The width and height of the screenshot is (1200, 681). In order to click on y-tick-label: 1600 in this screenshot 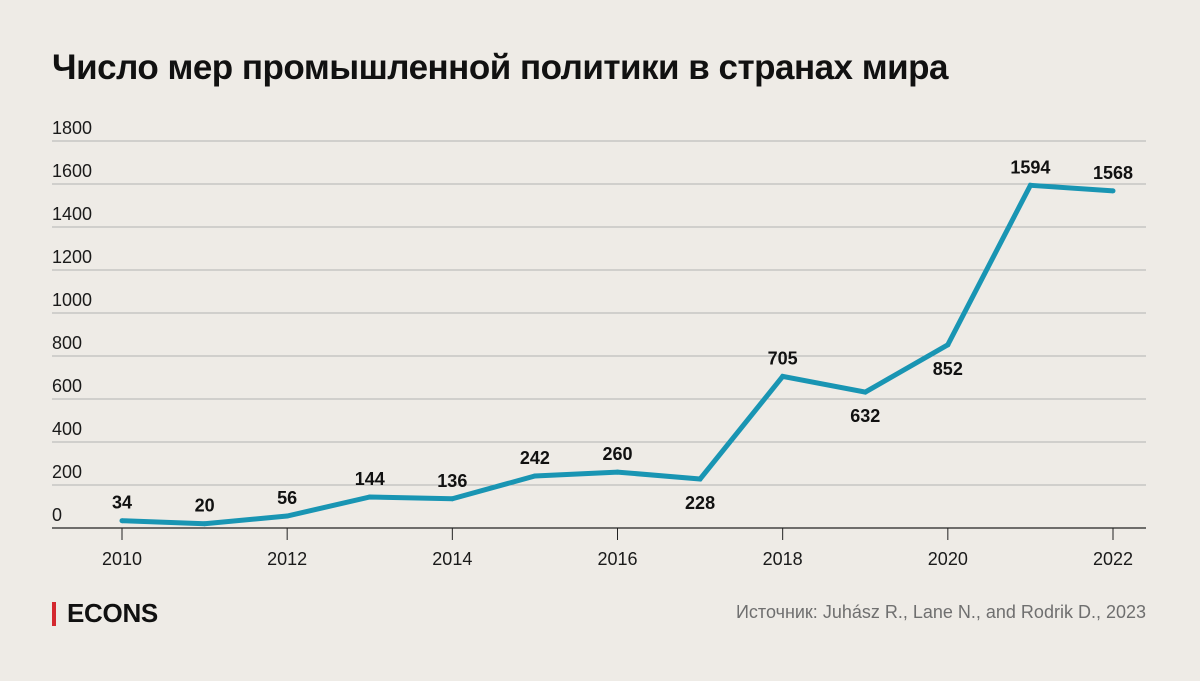, I will do `click(72, 171)`.